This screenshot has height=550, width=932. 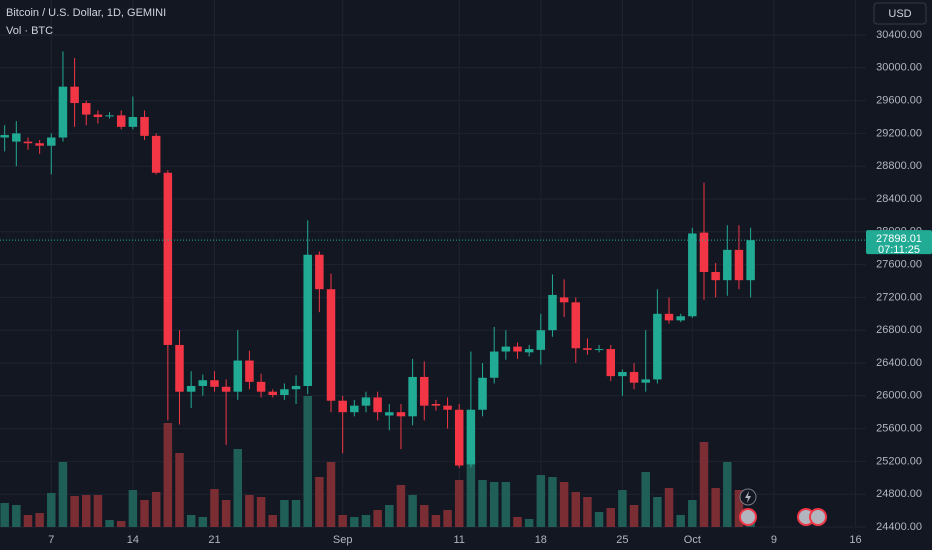 I want to click on x-tick-label: 7, so click(x=51, y=540).